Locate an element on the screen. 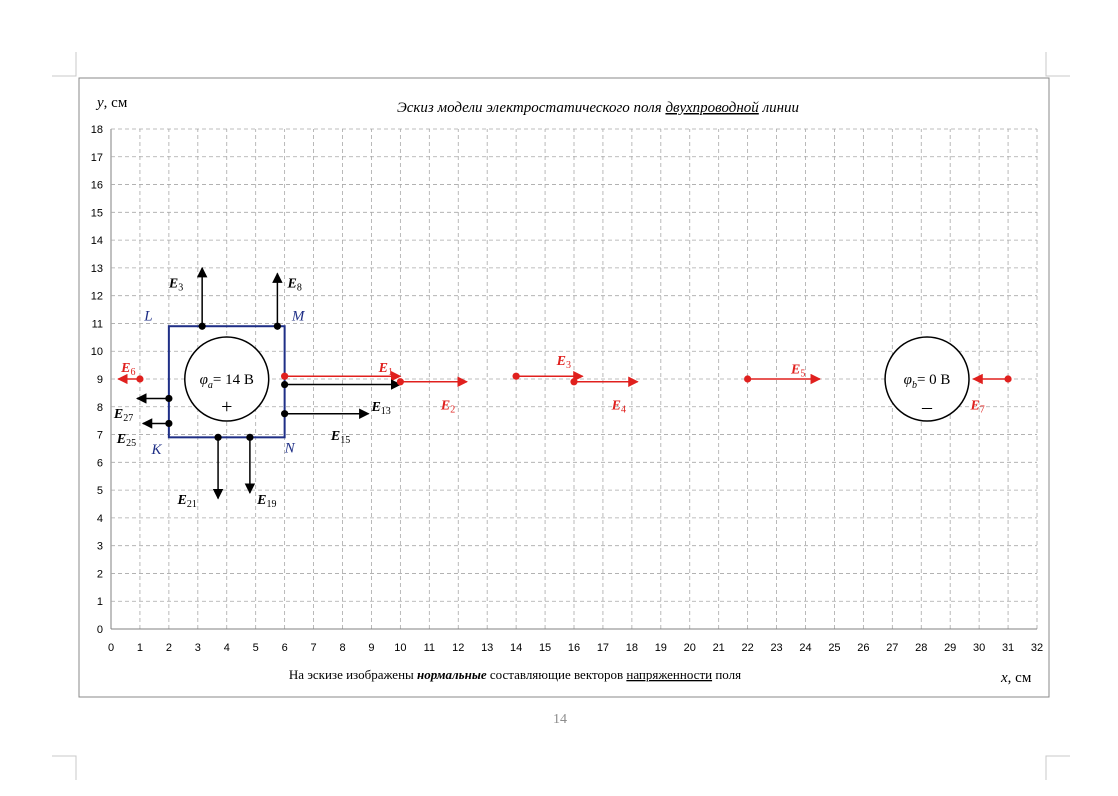 This screenshot has height=796, width=1118. x-tick-label: 1 is located at coordinates (140, 648).